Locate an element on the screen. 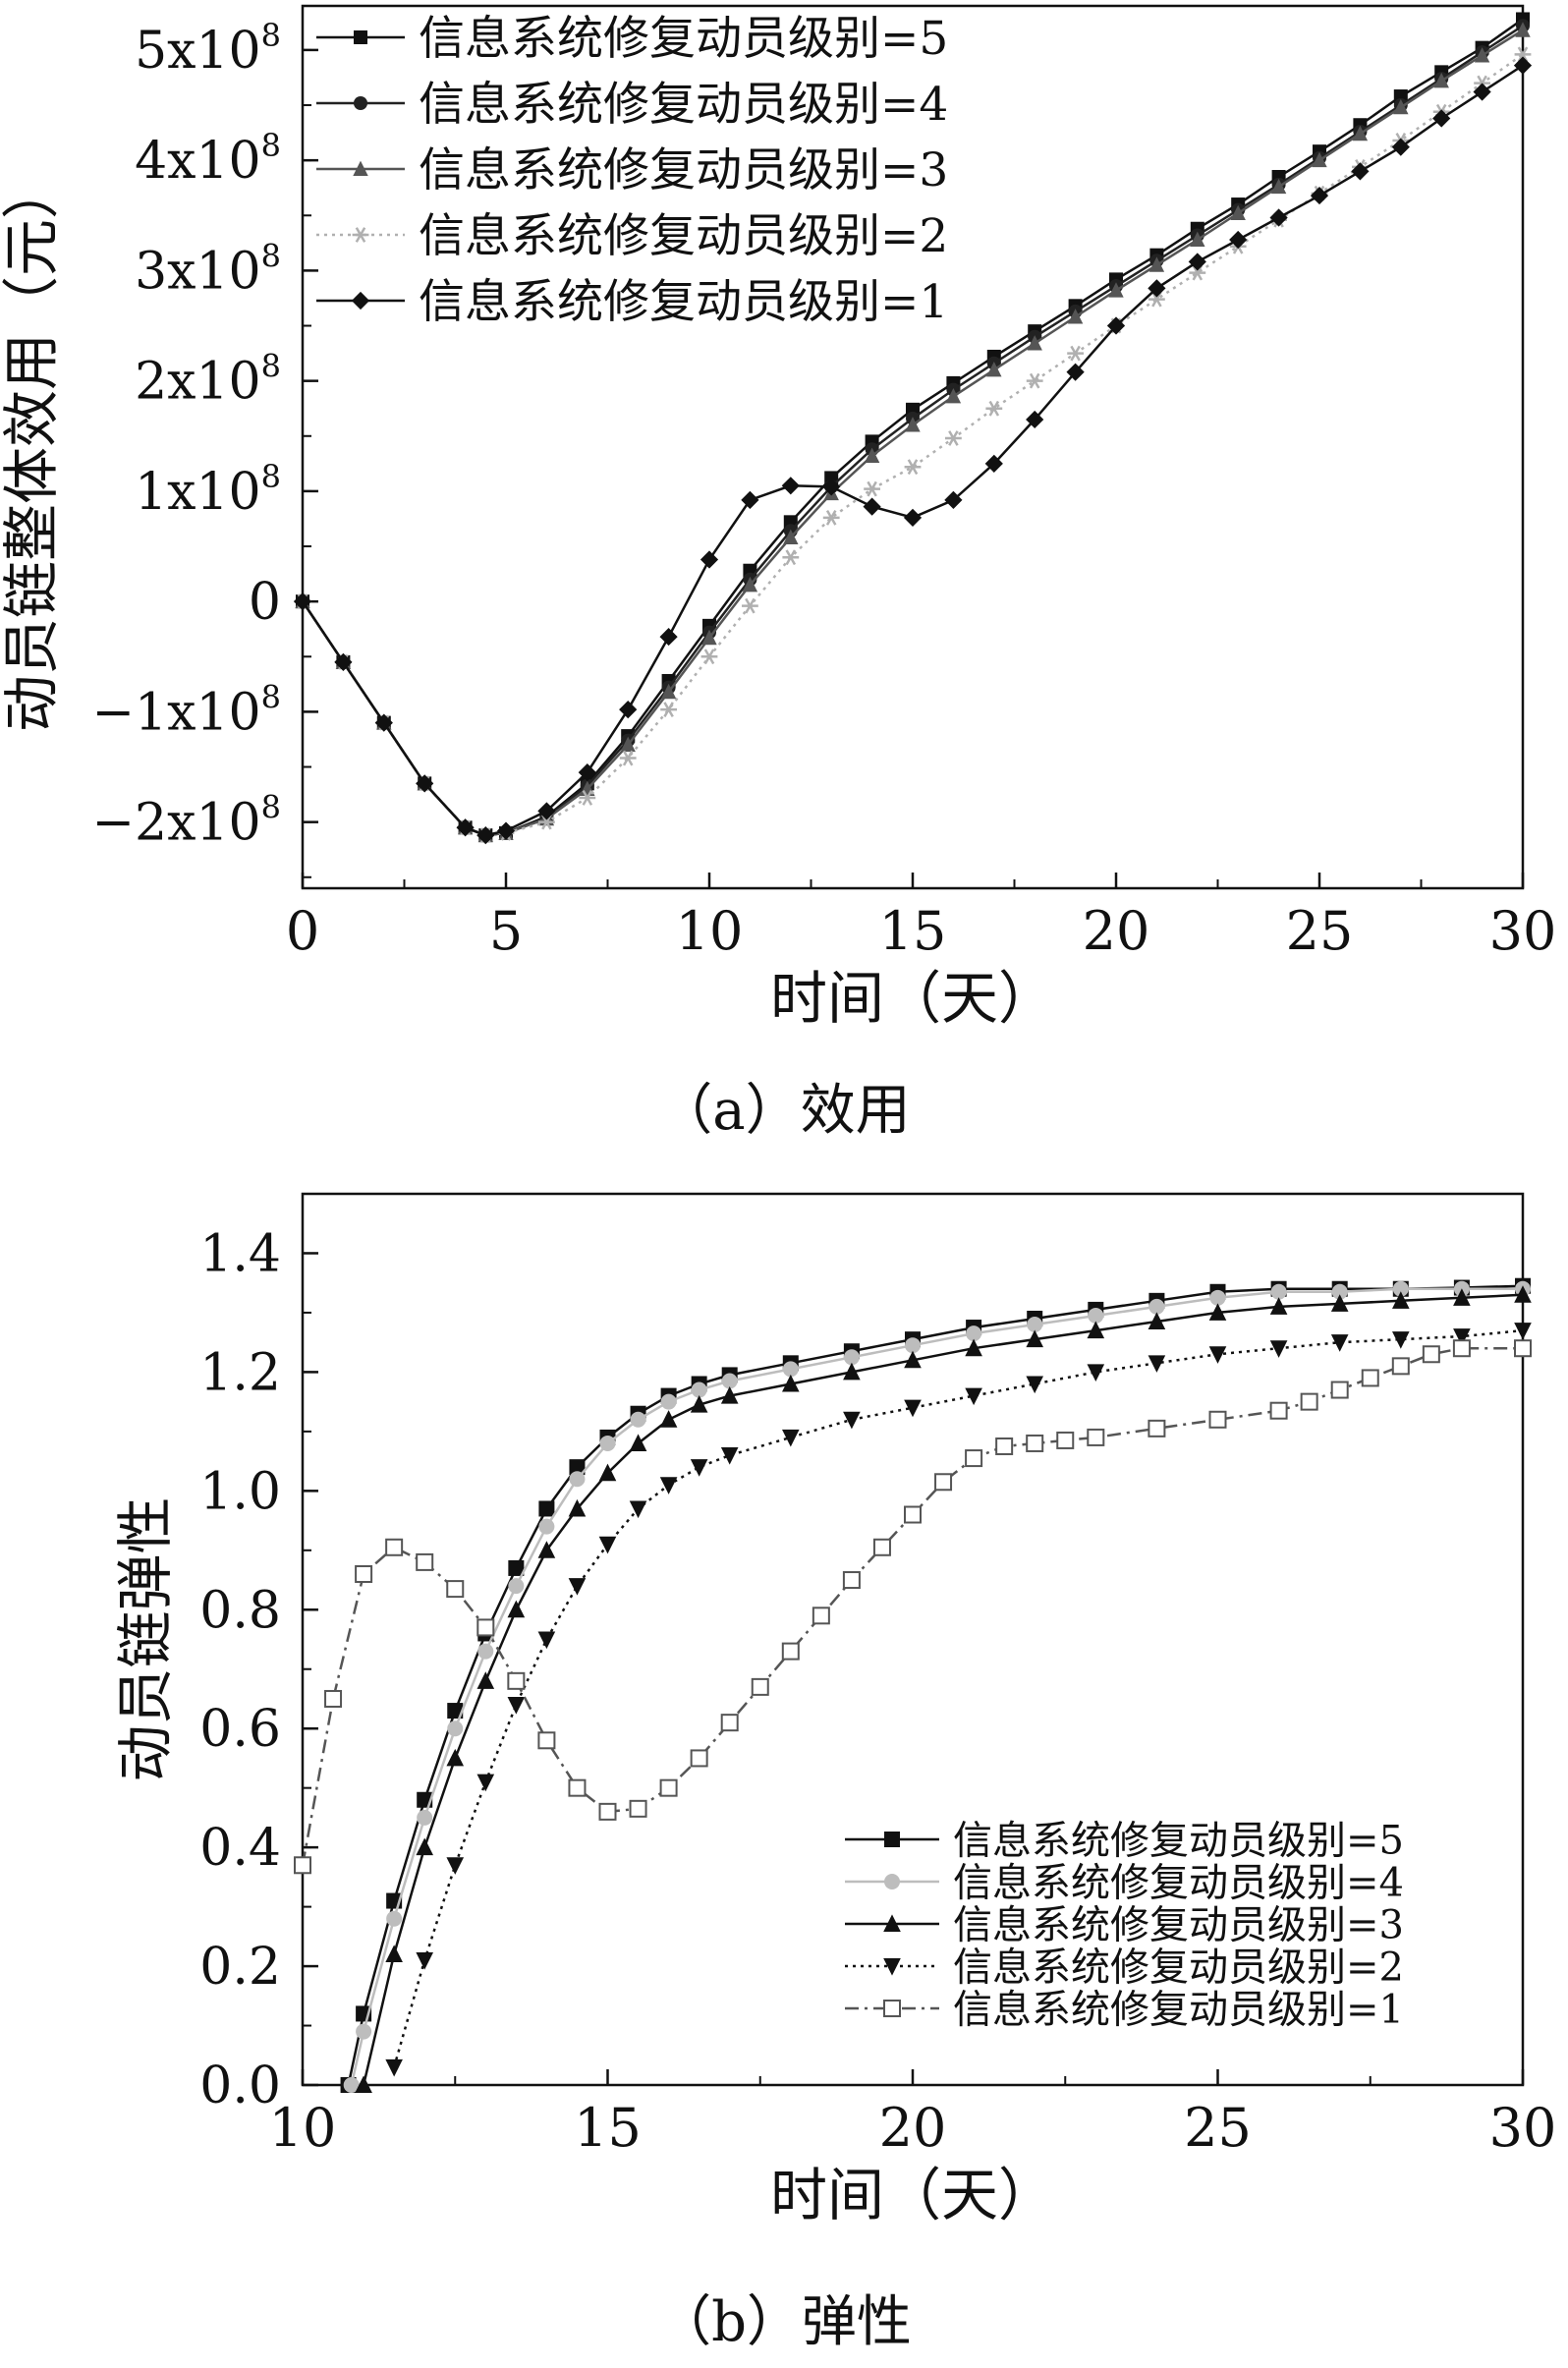  legend-label: 信息系统修复动员级别=4 is located at coordinates (683, 105).